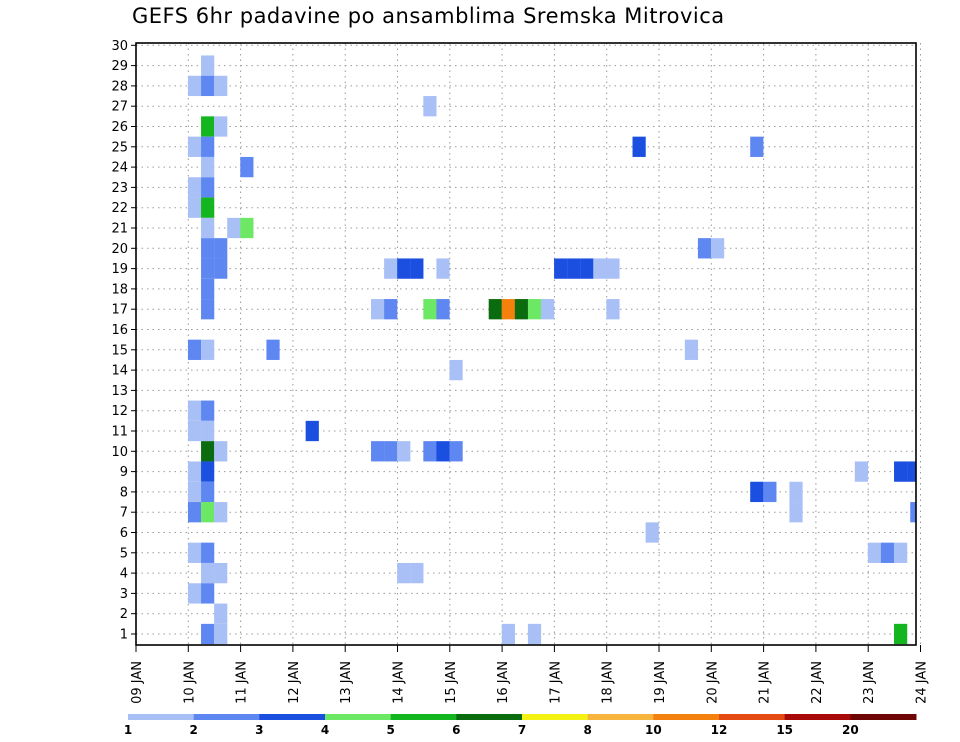 The width and height of the screenshot is (960, 742). What do you see at coordinates (193, 730) in the screenshot?
I see `legend-label: 2` at bounding box center [193, 730].